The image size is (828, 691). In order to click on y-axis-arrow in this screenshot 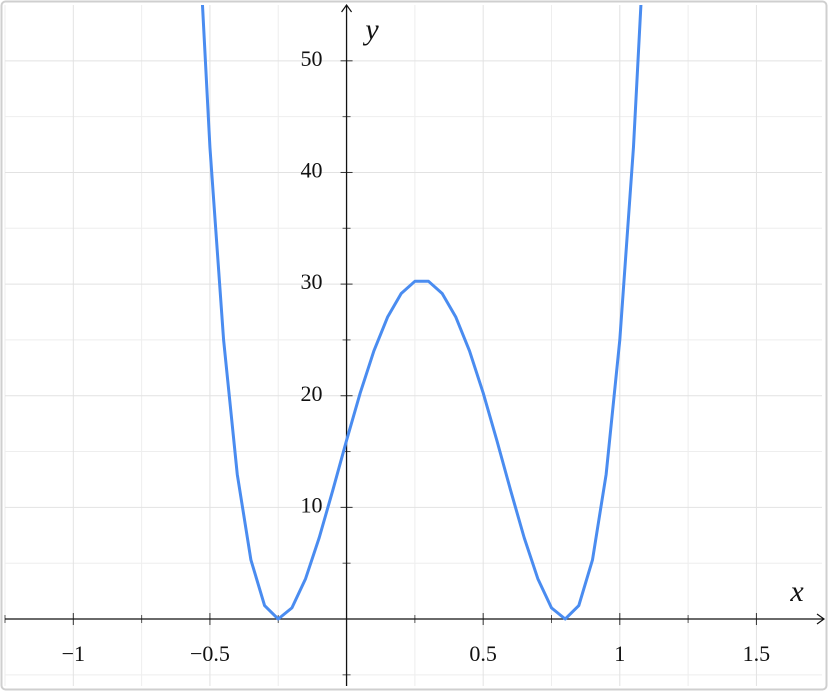, I will do `click(347, 8)`.